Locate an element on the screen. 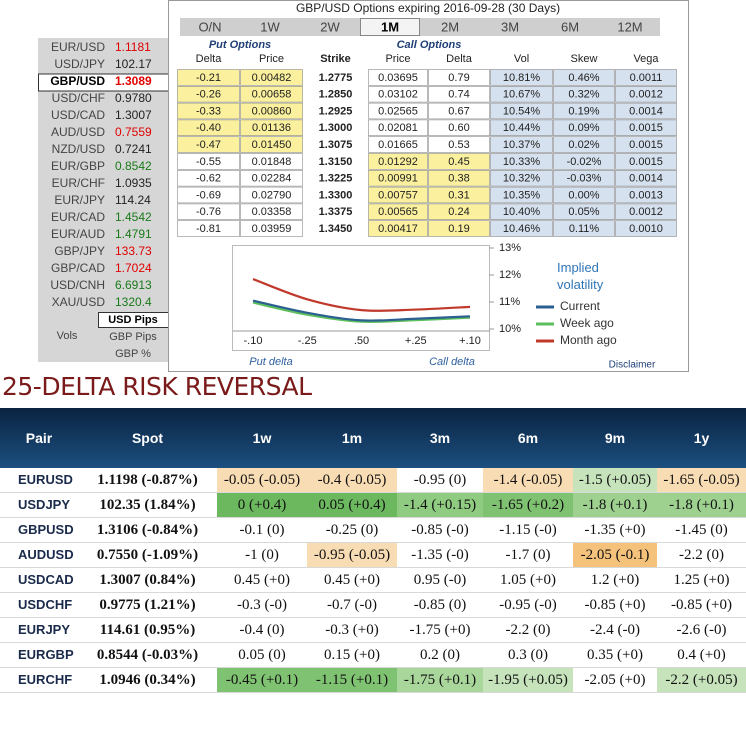 Image resolution: width=746 pixels, height=733 pixels. pair-name: EUR/JPY is located at coordinates (79, 200).